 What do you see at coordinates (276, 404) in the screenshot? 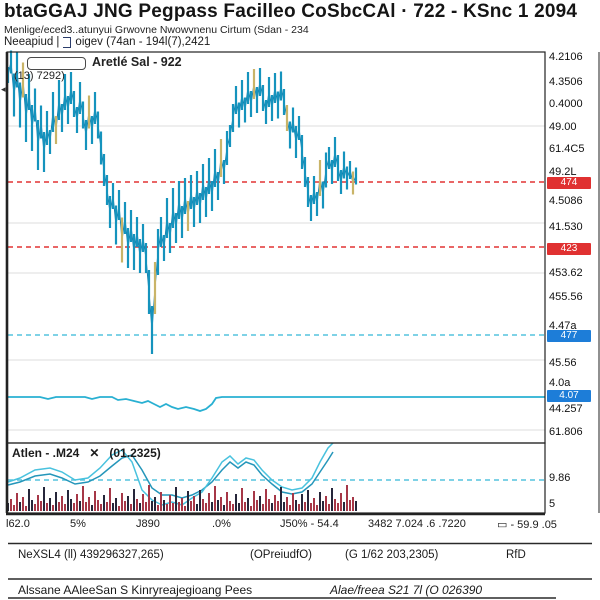
I see `overlay-indicator-line` at bounding box center [276, 404].